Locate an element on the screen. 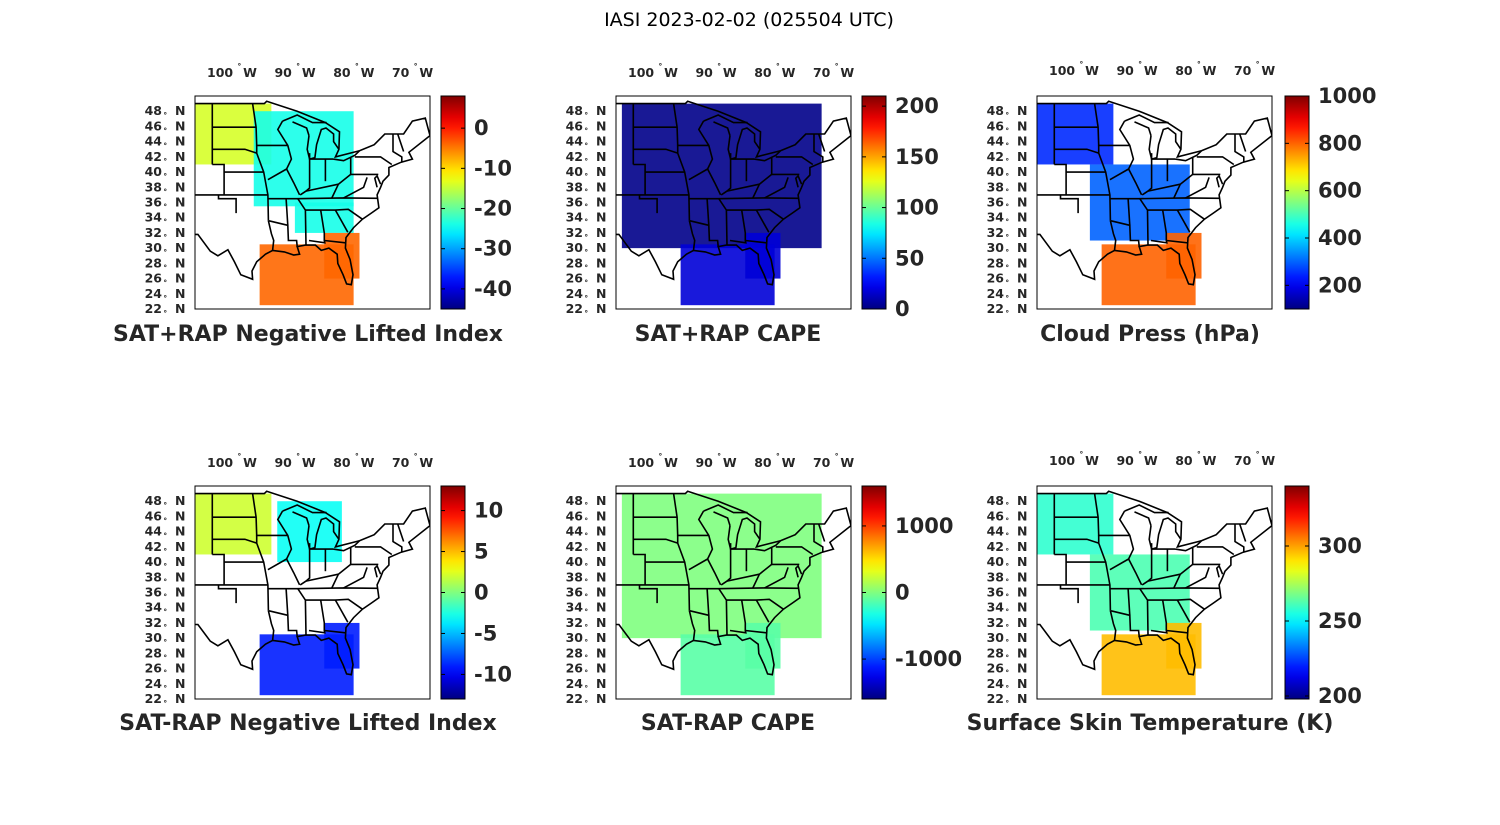  panel-title: SAT-RAP CAPE is located at coordinates (728, 723).